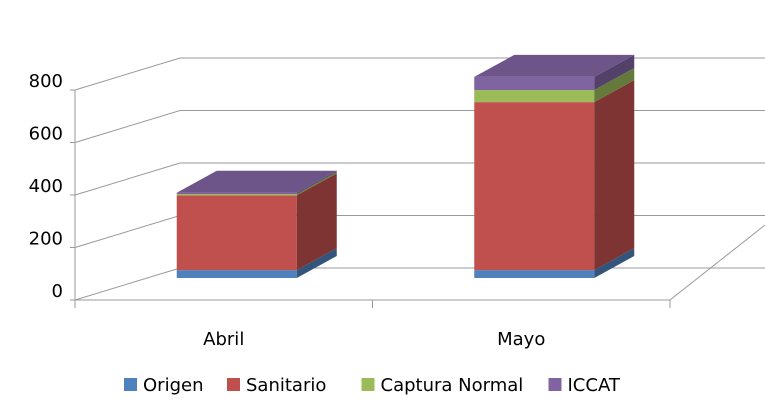 This screenshot has height=405, width=765. What do you see at coordinates (452, 385) in the screenshot?
I see `legend-label: Captura Normal` at bounding box center [452, 385].